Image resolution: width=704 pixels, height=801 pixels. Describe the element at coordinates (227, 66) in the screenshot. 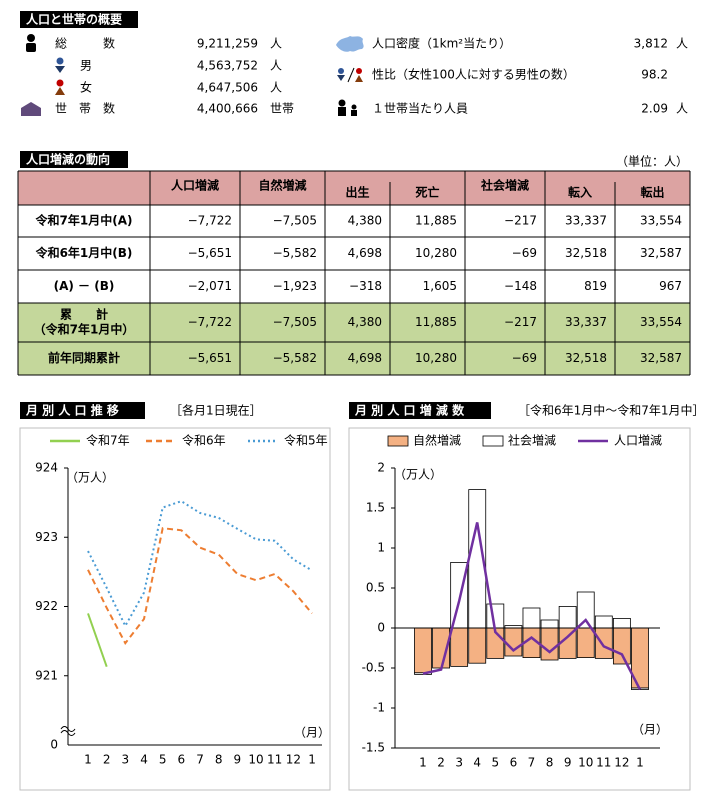

I see `summary-value: 4,563,752` at that location.